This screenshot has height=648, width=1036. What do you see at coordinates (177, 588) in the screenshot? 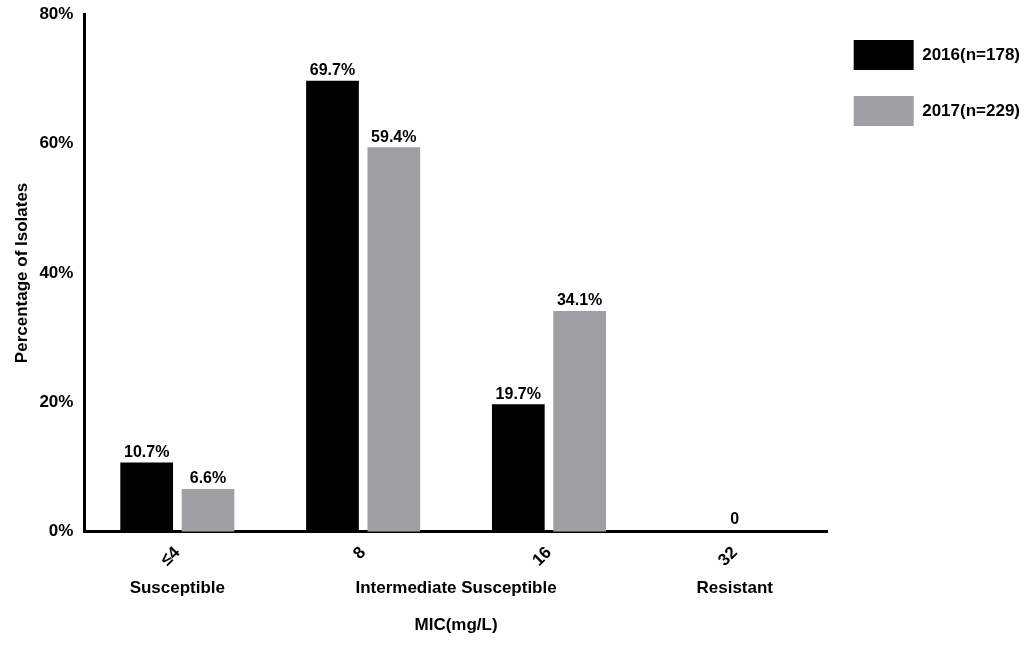
I see `text: Susceptible` at bounding box center [177, 588].